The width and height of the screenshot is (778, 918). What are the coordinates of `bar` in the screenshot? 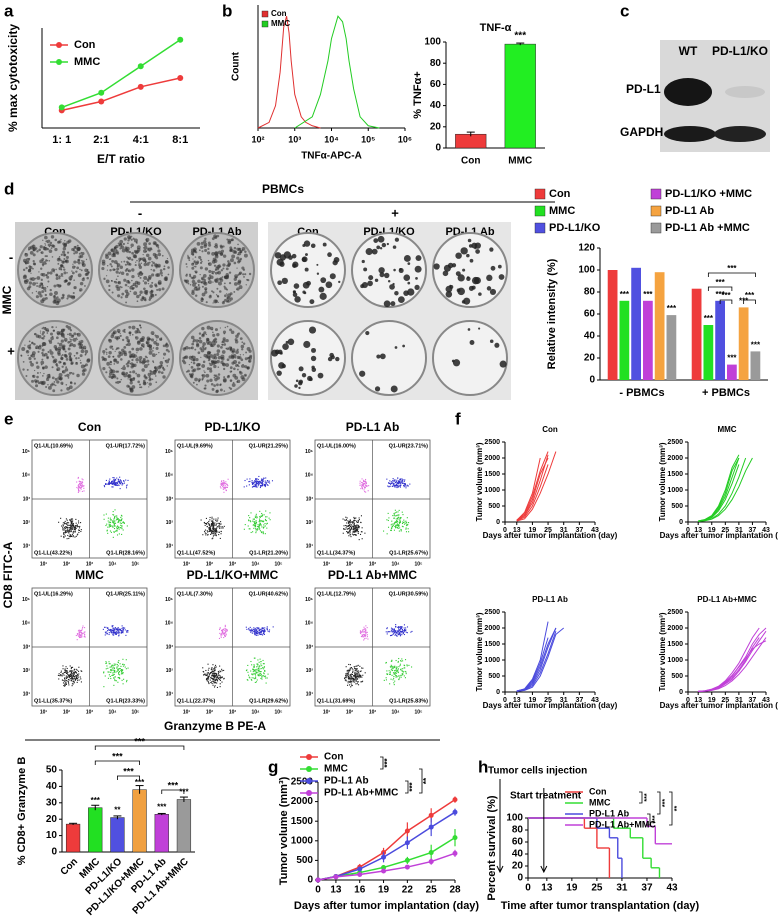 It's located at (612, 325).